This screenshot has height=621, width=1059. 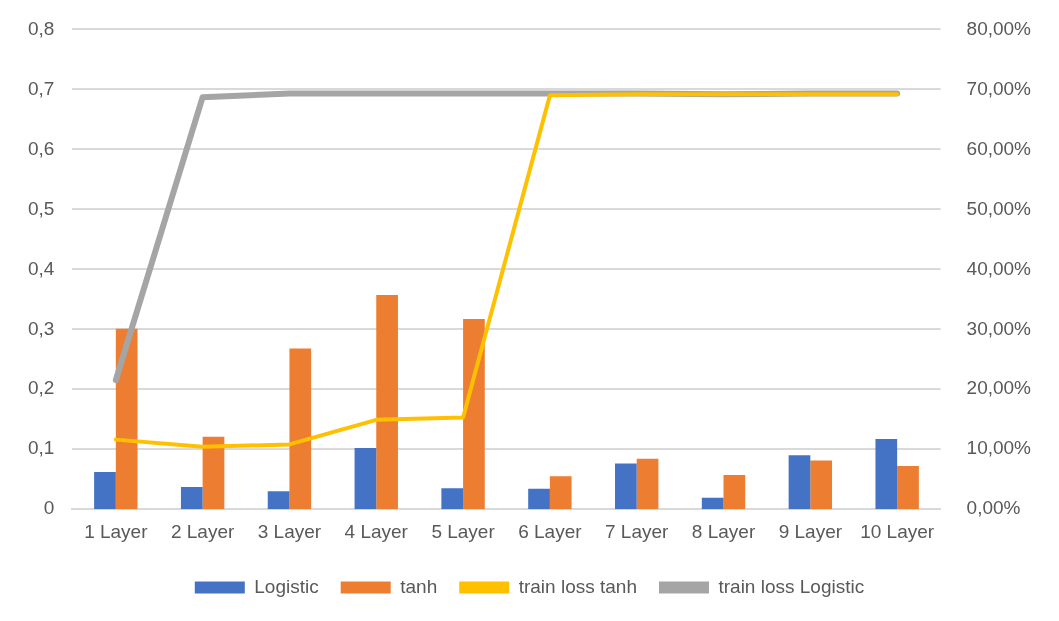 What do you see at coordinates (49, 508) in the screenshot?
I see `y-tick-label: 0` at bounding box center [49, 508].